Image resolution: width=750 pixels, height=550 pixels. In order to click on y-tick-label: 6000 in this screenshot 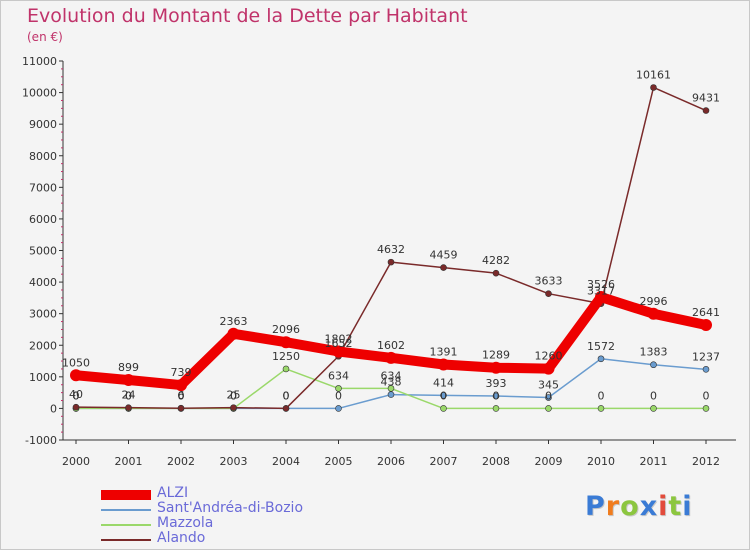, I will do `click(43, 219)`.